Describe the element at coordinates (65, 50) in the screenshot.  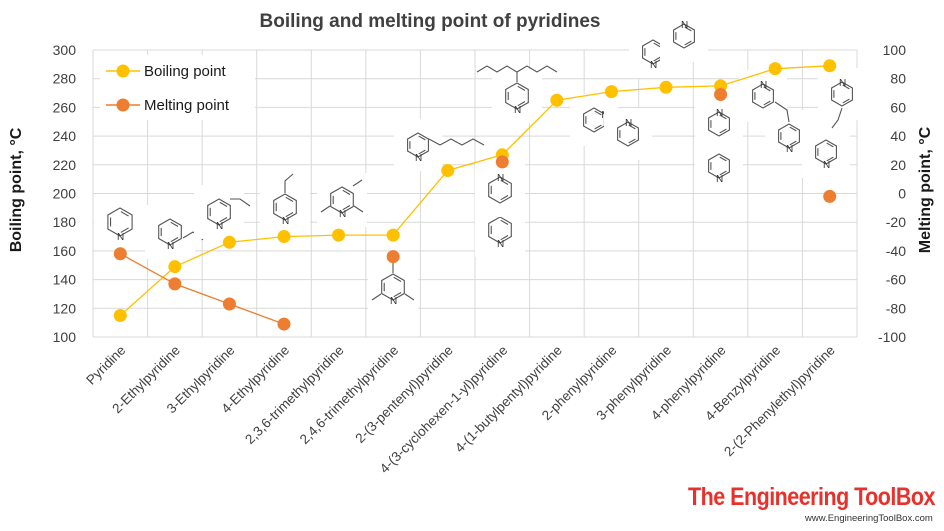
I see `left-tick-label: 300` at that location.